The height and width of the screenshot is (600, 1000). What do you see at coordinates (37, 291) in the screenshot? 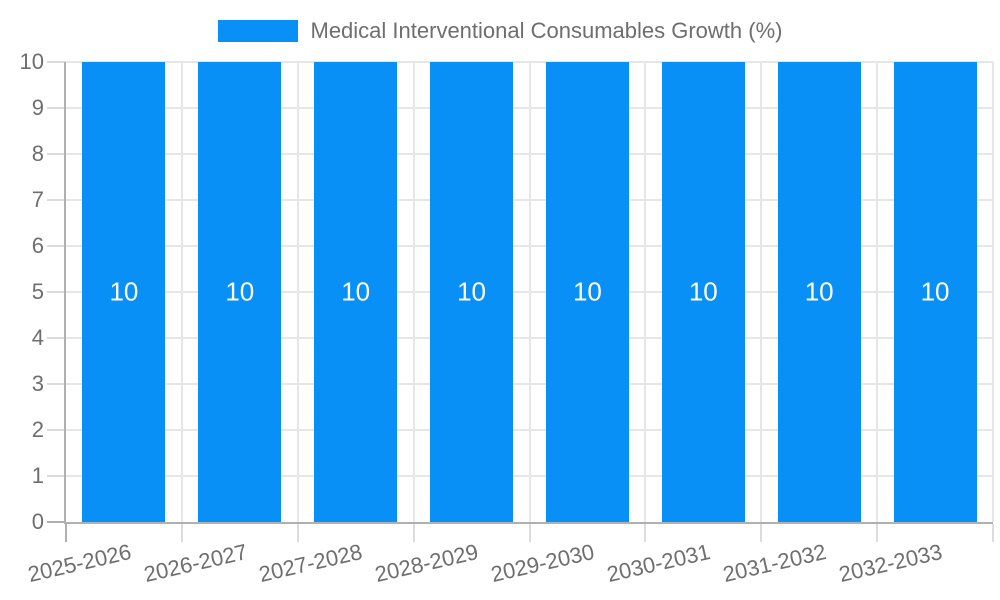
I see `y-tick-label: 5` at bounding box center [37, 291].